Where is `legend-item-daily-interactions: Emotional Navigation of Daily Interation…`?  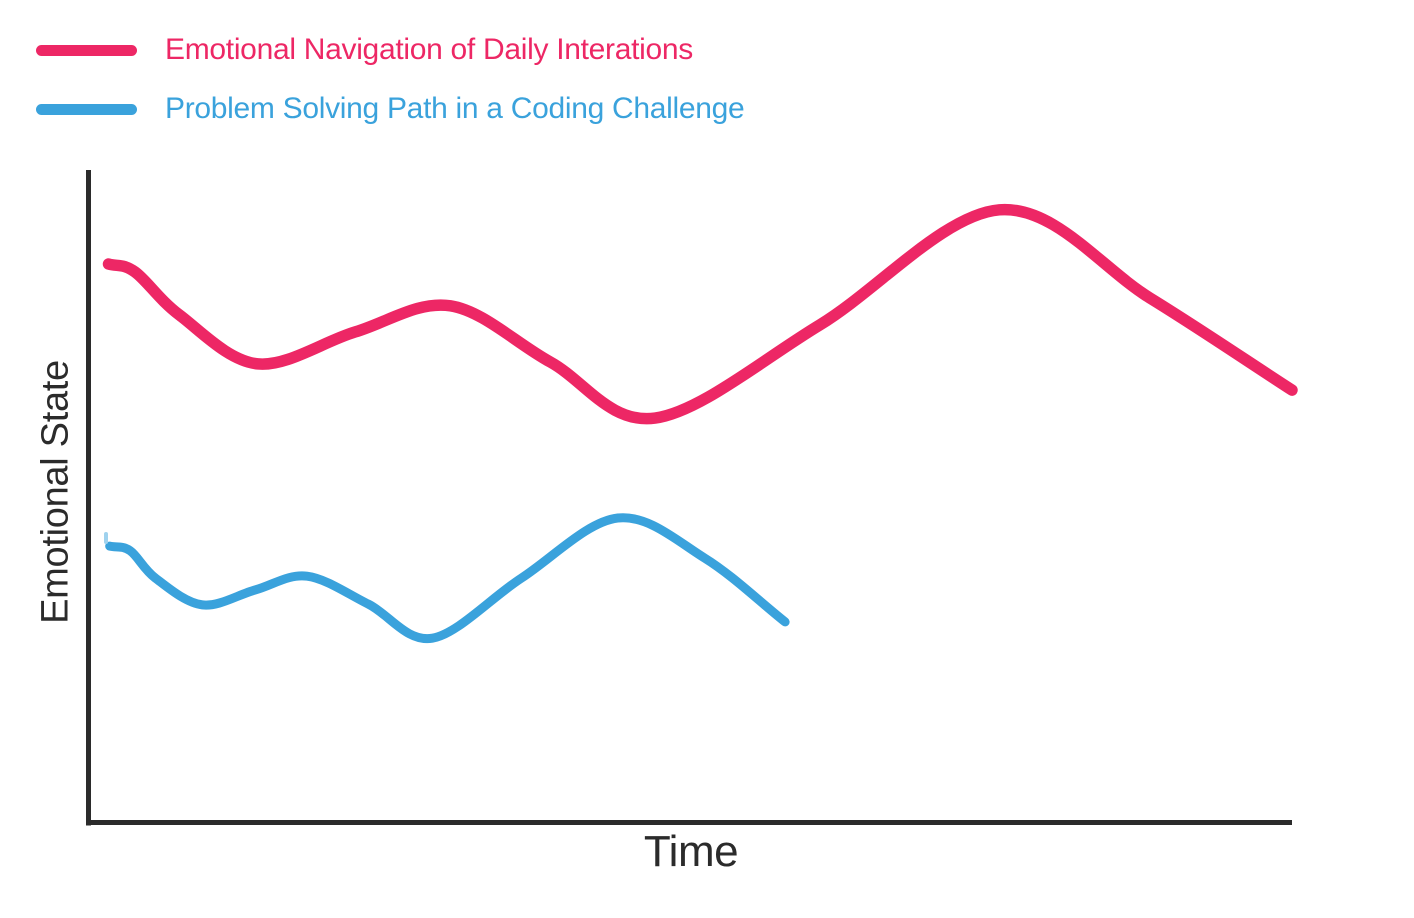 legend-item-daily-interactions: Emotional Navigation of Daily Interation… is located at coordinates (390, 50).